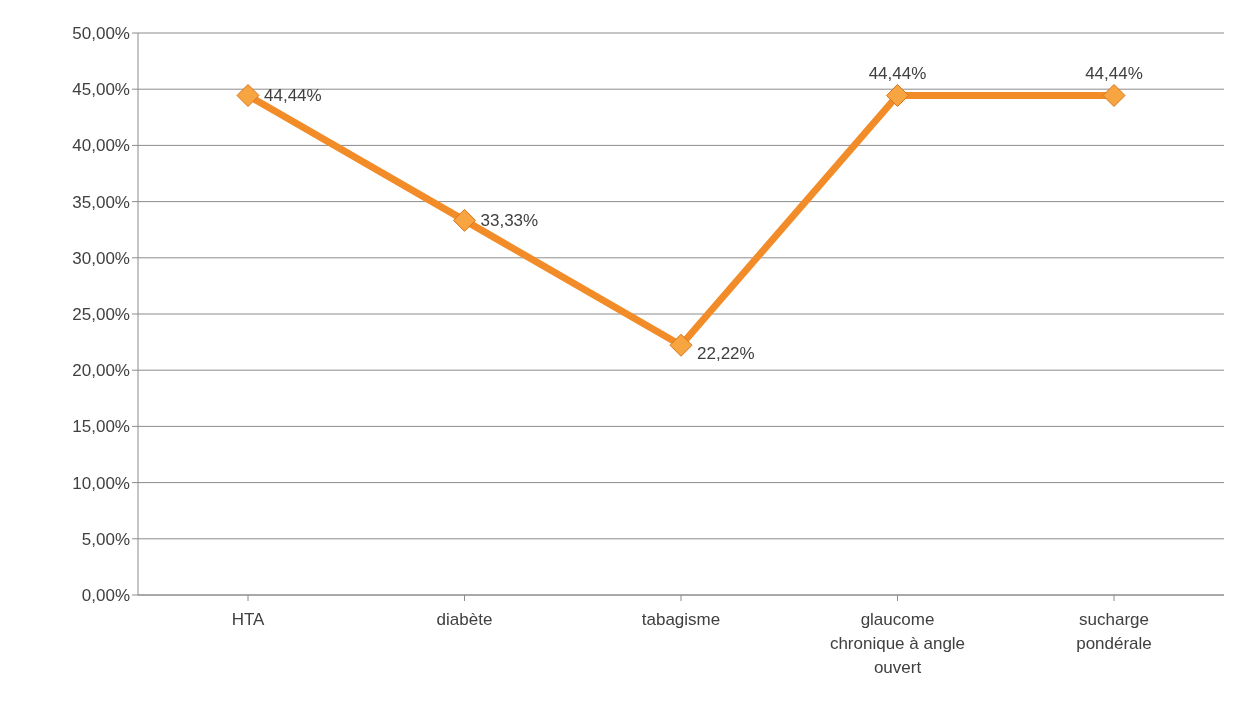 The width and height of the screenshot is (1252, 713). What do you see at coordinates (101, 90) in the screenshot?
I see `y-tick-label: 45,00%` at bounding box center [101, 90].